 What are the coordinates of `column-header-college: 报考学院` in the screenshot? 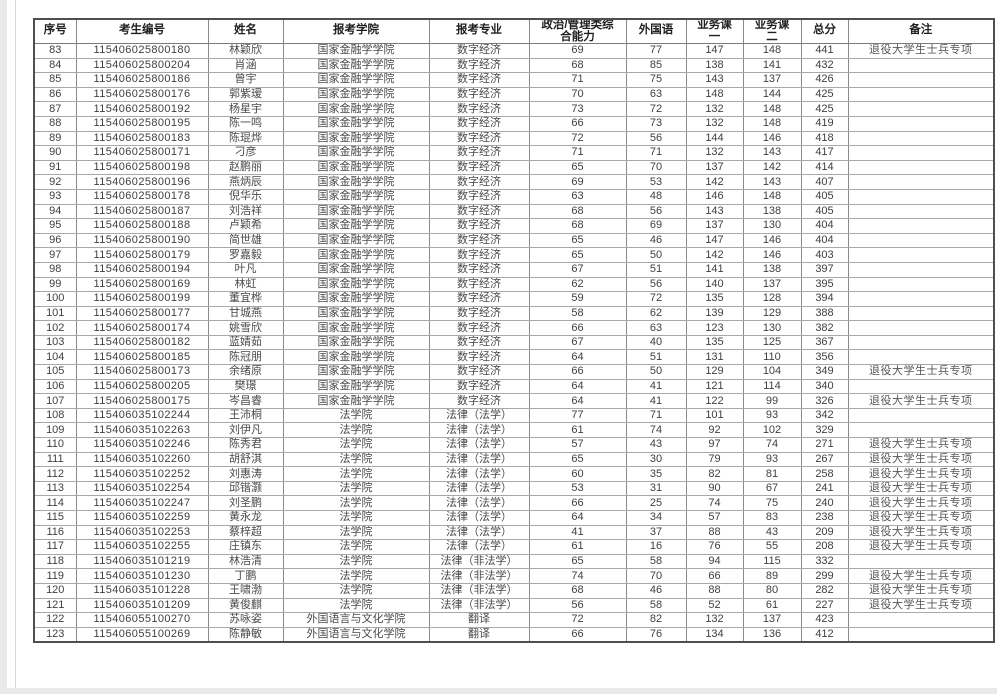 It's located at (356, 31).